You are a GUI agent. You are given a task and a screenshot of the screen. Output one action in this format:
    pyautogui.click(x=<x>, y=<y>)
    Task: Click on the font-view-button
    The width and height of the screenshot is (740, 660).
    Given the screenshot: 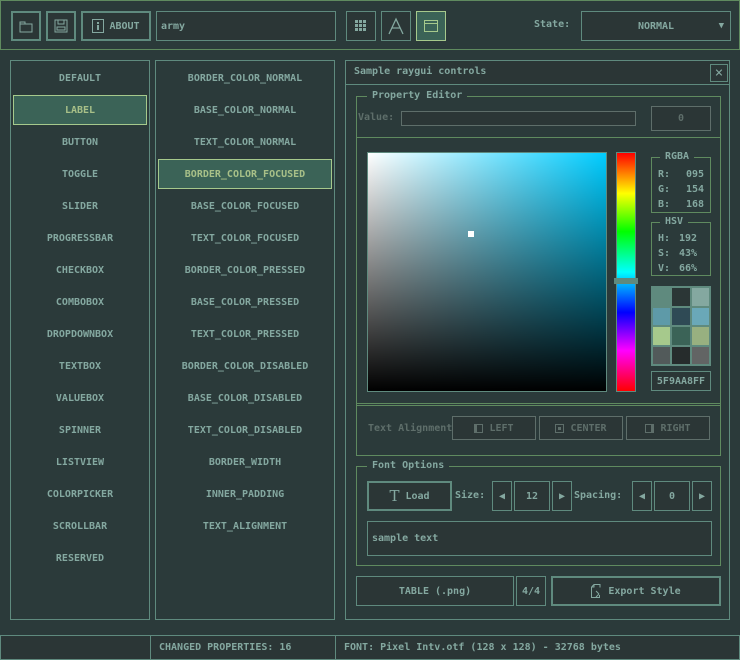 What is the action you would take?
    pyautogui.click(x=396, y=26)
    